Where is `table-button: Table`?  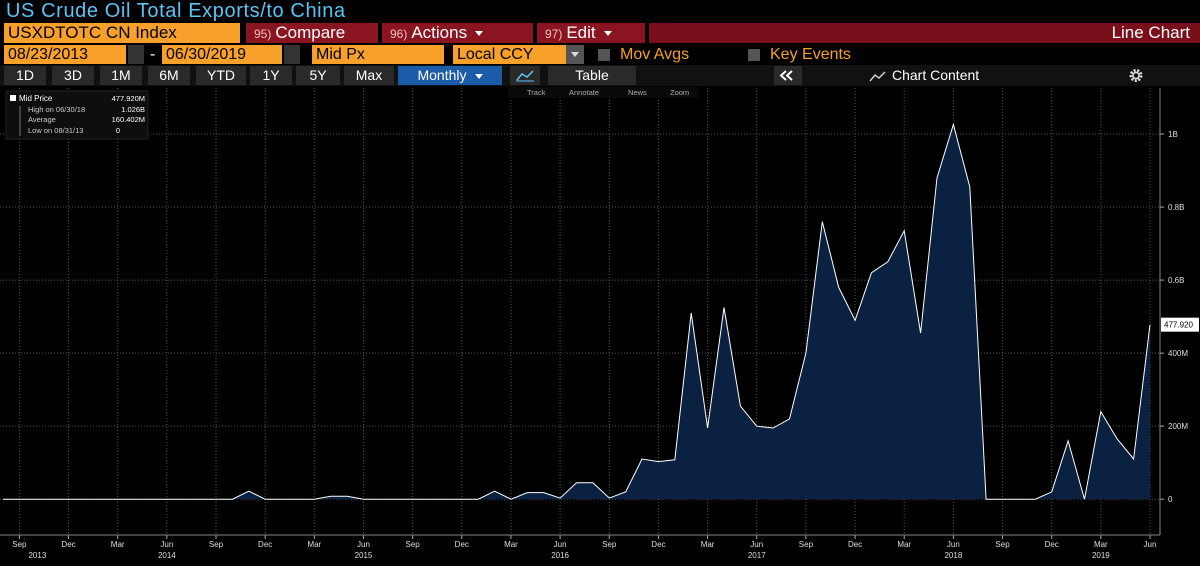 table-button: Table is located at coordinates (592, 75).